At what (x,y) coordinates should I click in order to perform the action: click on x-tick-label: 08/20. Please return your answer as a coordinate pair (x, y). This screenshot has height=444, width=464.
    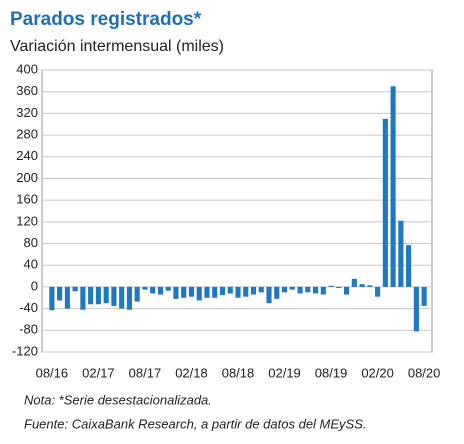
    Looking at the image, I should click on (424, 372).